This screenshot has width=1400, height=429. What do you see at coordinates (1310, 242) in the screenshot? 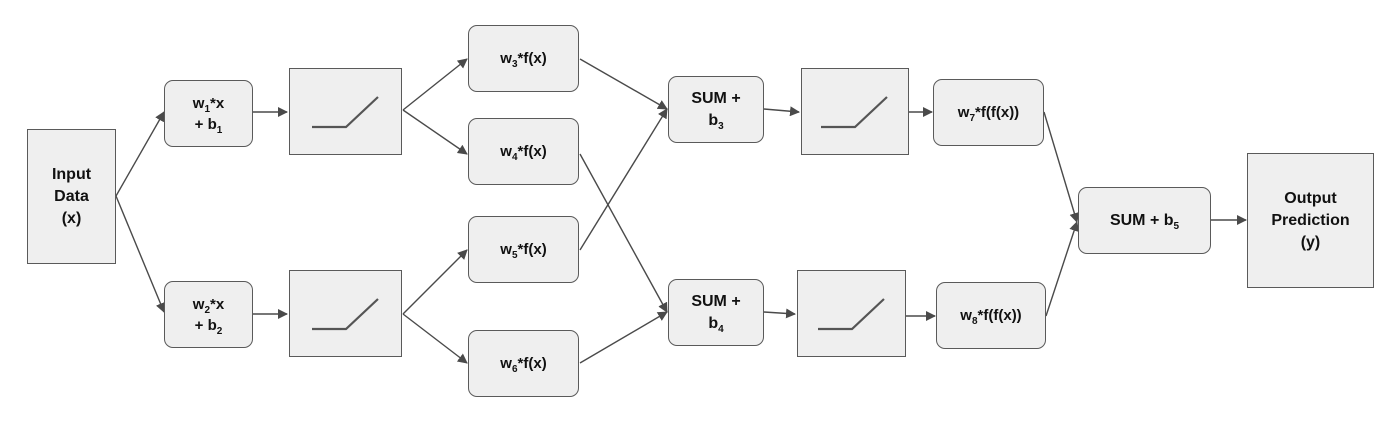
I see `output-line3: (y)` at bounding box center [1310, 242].